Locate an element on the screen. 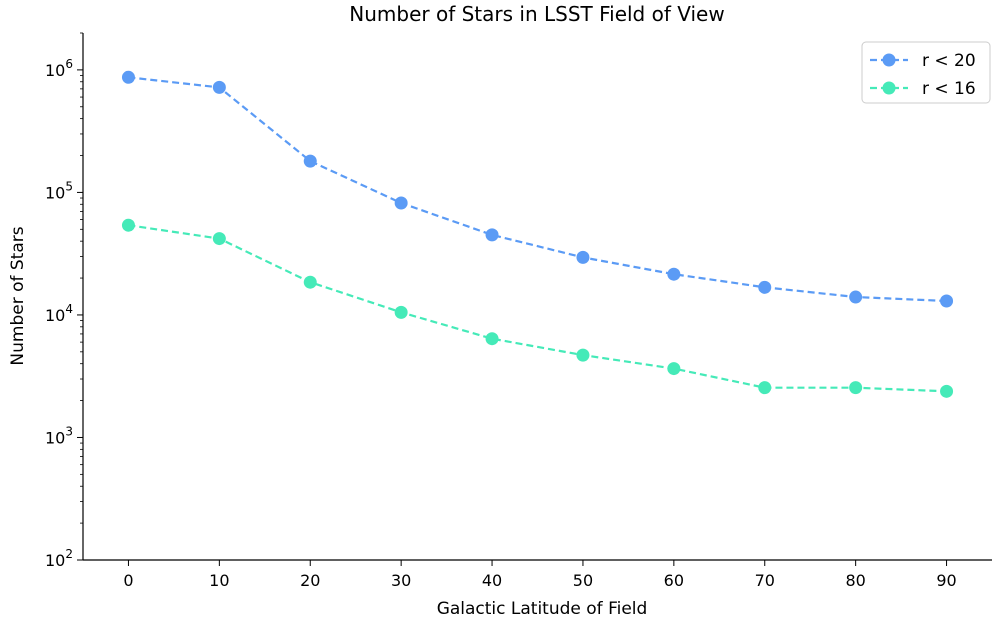  y-tick-label: 10³ is located at coordinates (59, 435).